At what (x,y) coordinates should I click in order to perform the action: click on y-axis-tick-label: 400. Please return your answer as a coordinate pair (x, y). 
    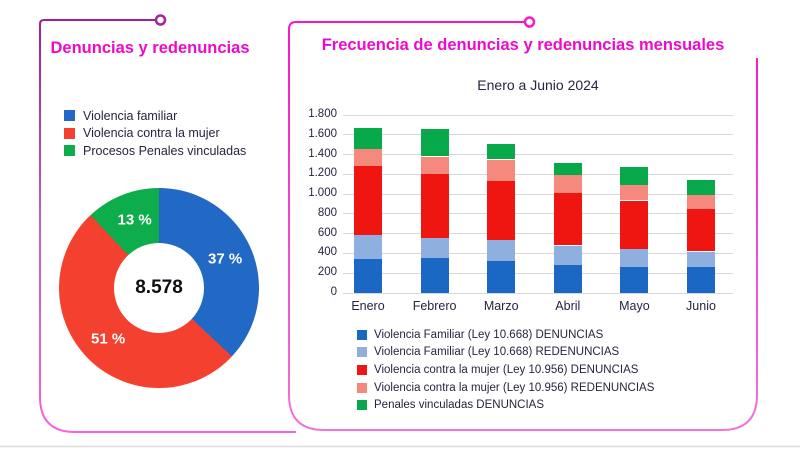
    Looking at the image, I should click on (327, 252).